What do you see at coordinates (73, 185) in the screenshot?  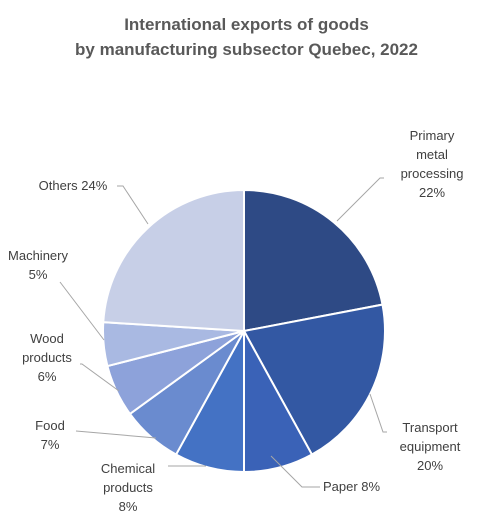 I see `slice-label-7: Others 24%` at bounding box center [73, 185].